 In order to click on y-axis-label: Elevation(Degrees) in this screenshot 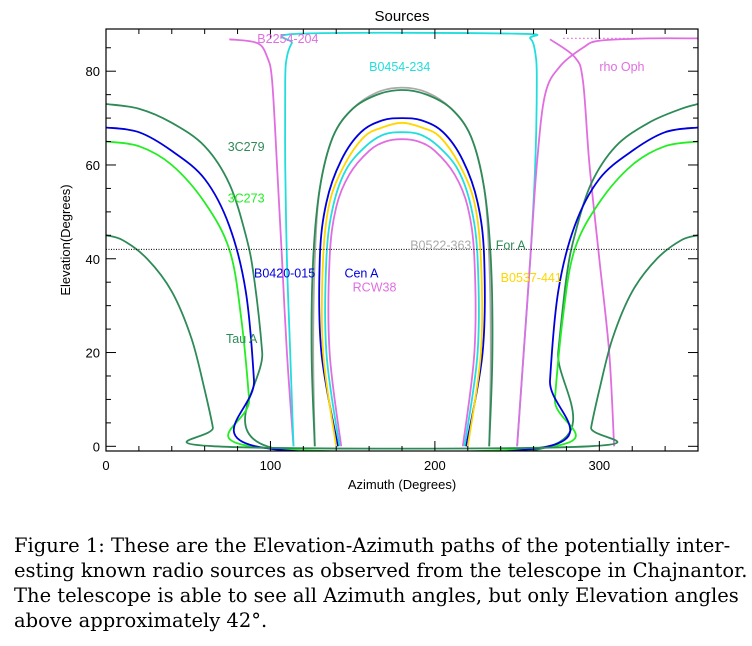, I will do `click(65, 239)`.